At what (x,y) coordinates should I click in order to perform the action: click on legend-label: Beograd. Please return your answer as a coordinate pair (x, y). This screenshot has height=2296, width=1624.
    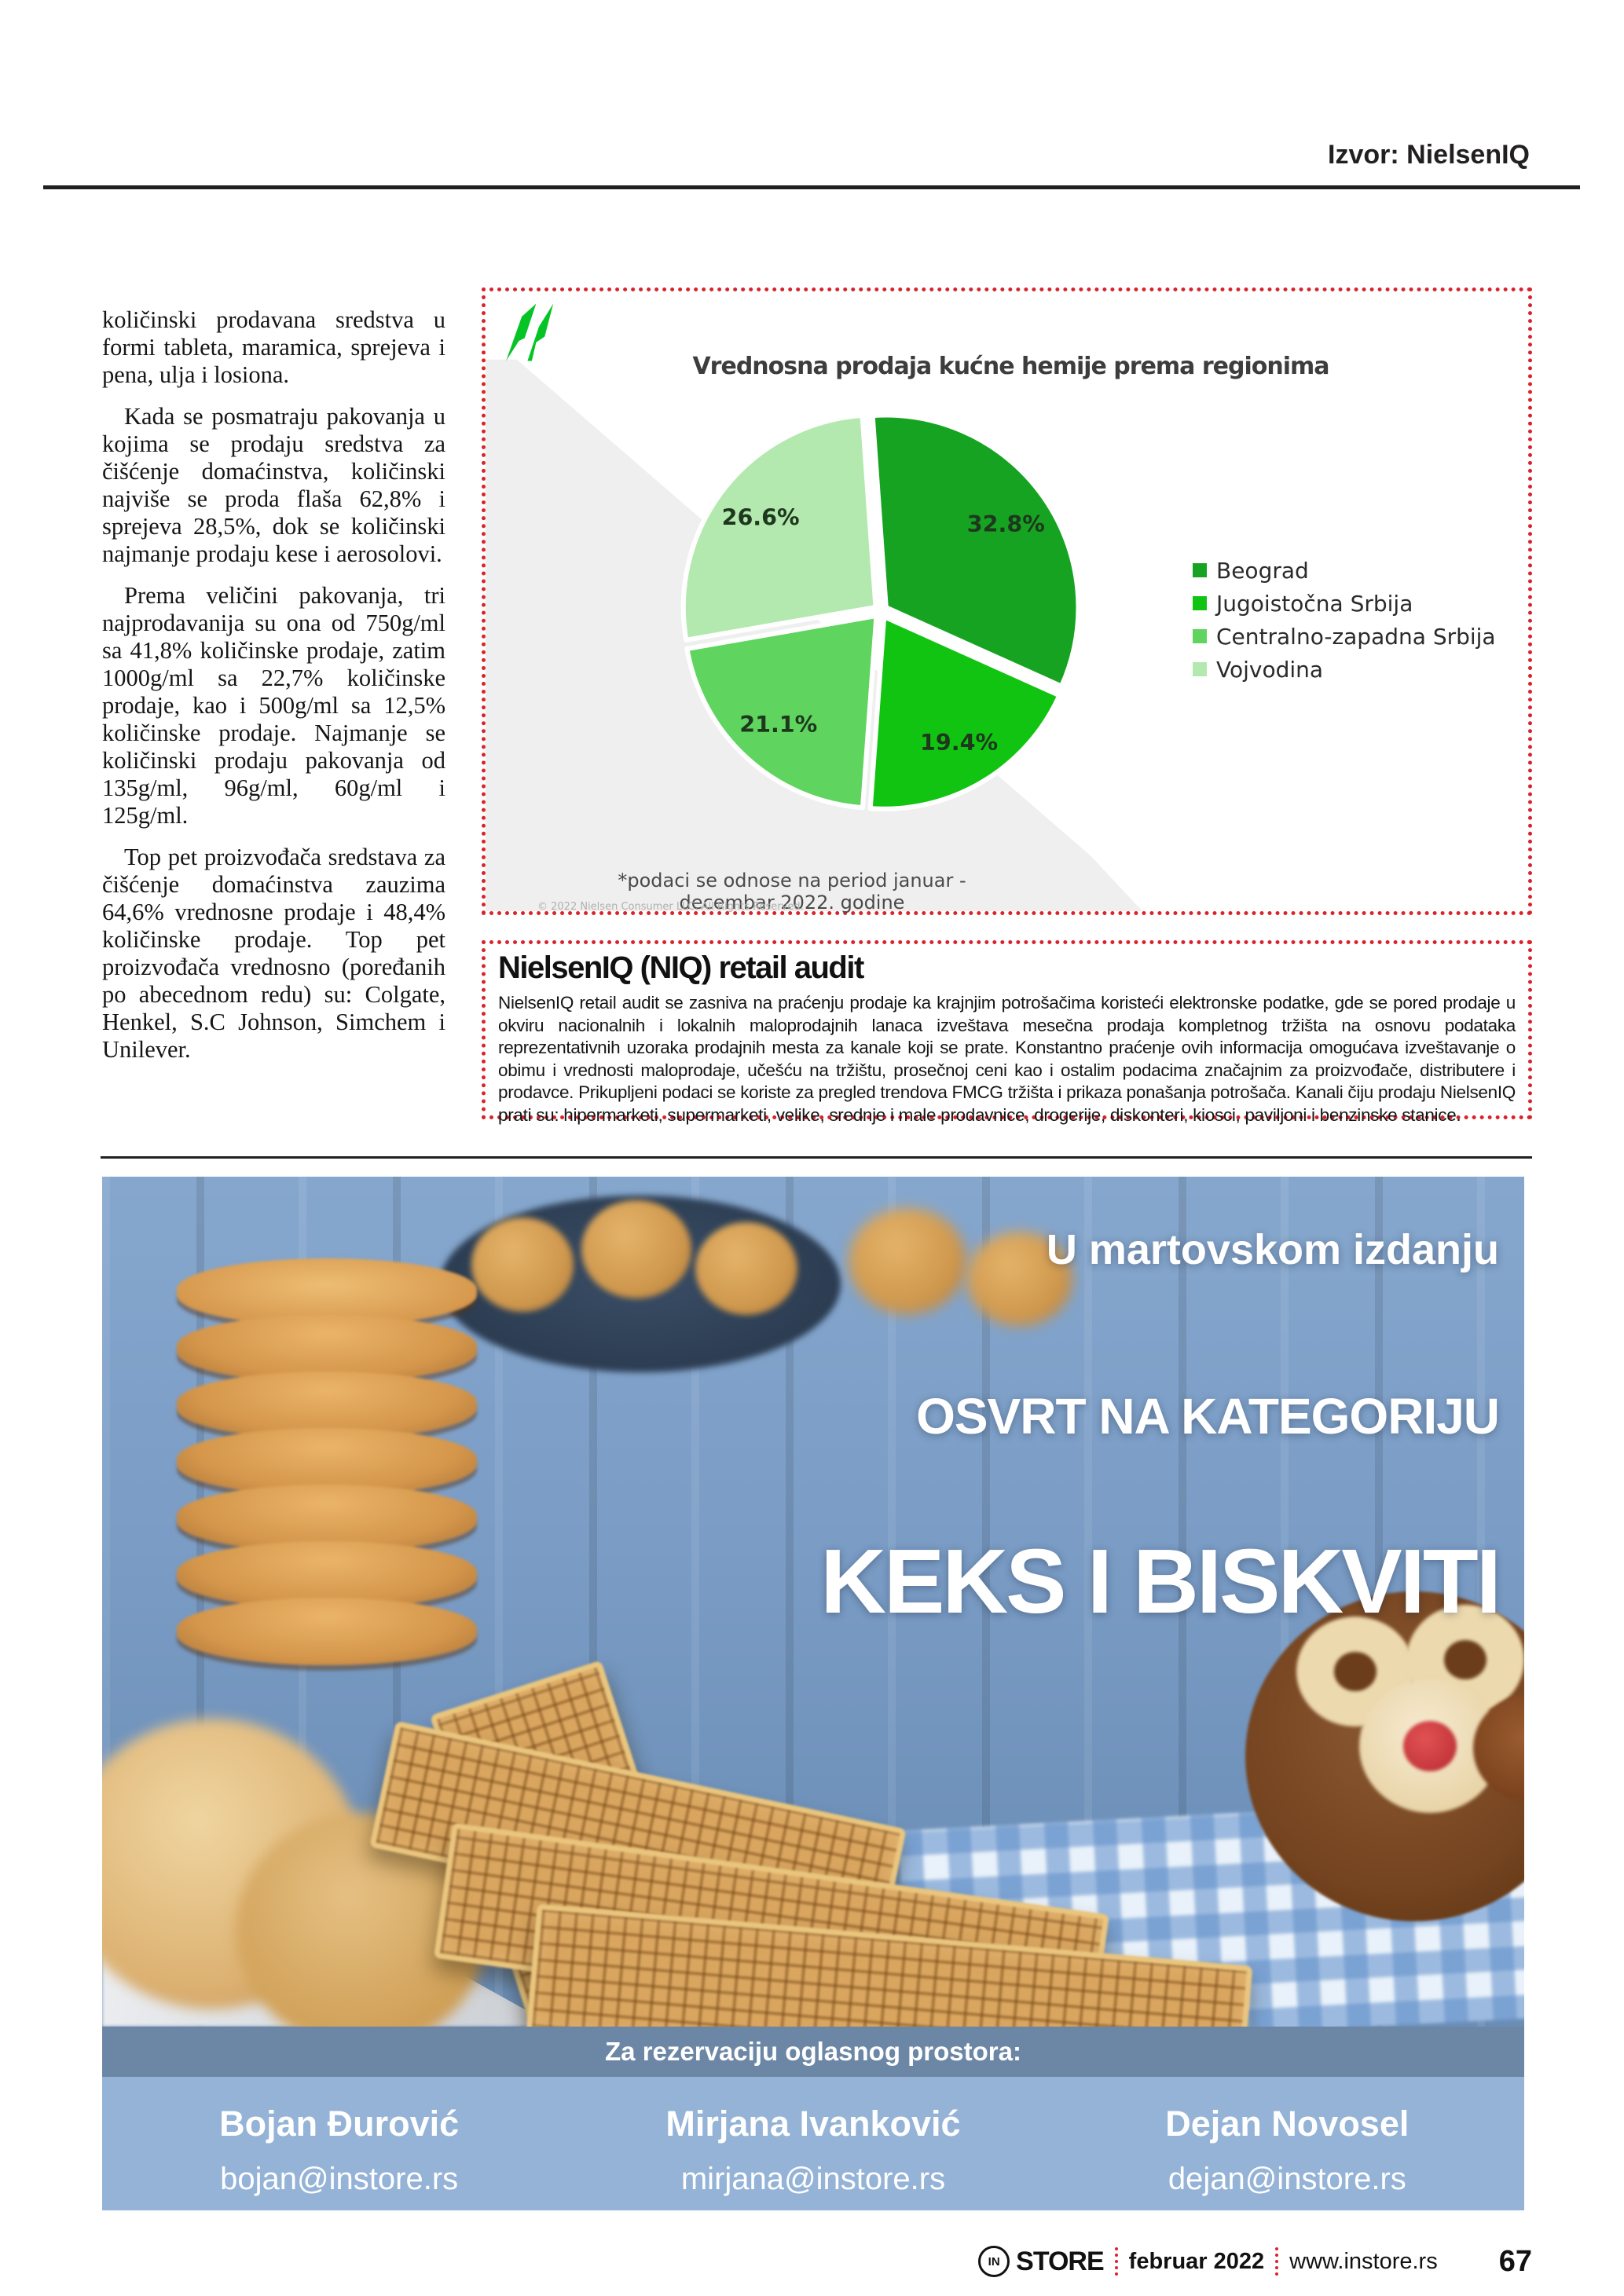
    Looking at the image, I should click on (1262, 570).